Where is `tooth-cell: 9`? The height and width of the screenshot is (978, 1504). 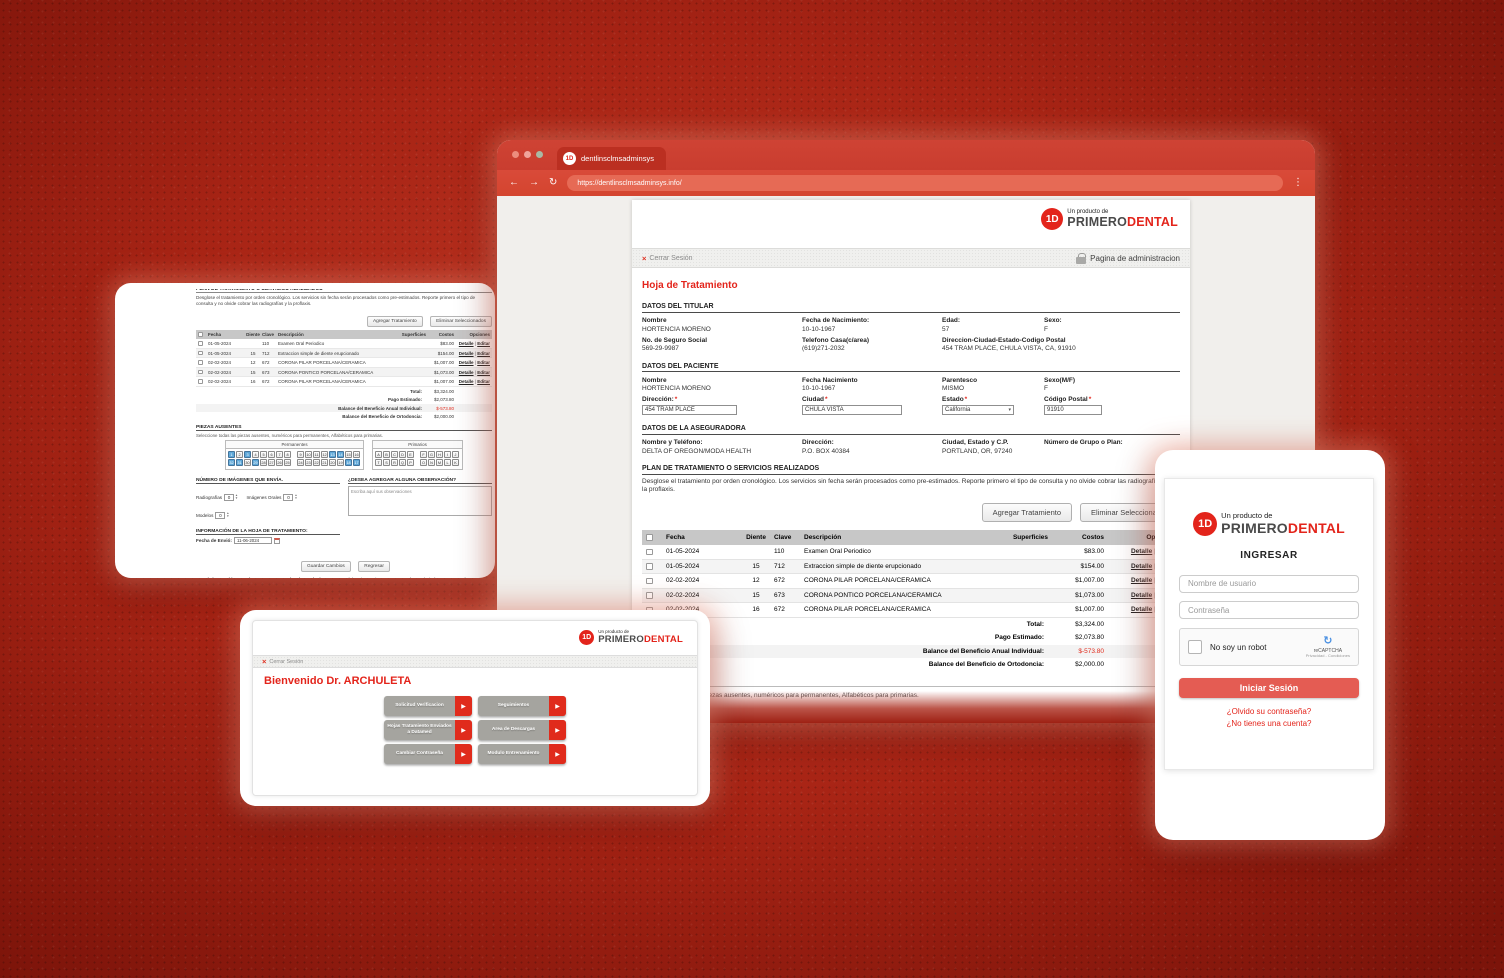
tooth-cell: 9 is located at coordinates (300, 455).